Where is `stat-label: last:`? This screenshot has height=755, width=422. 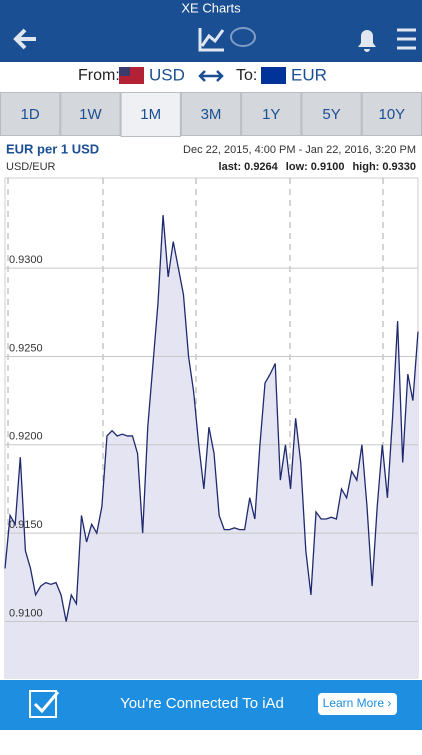 stat-label: last: is located at coordinates (230, 167).